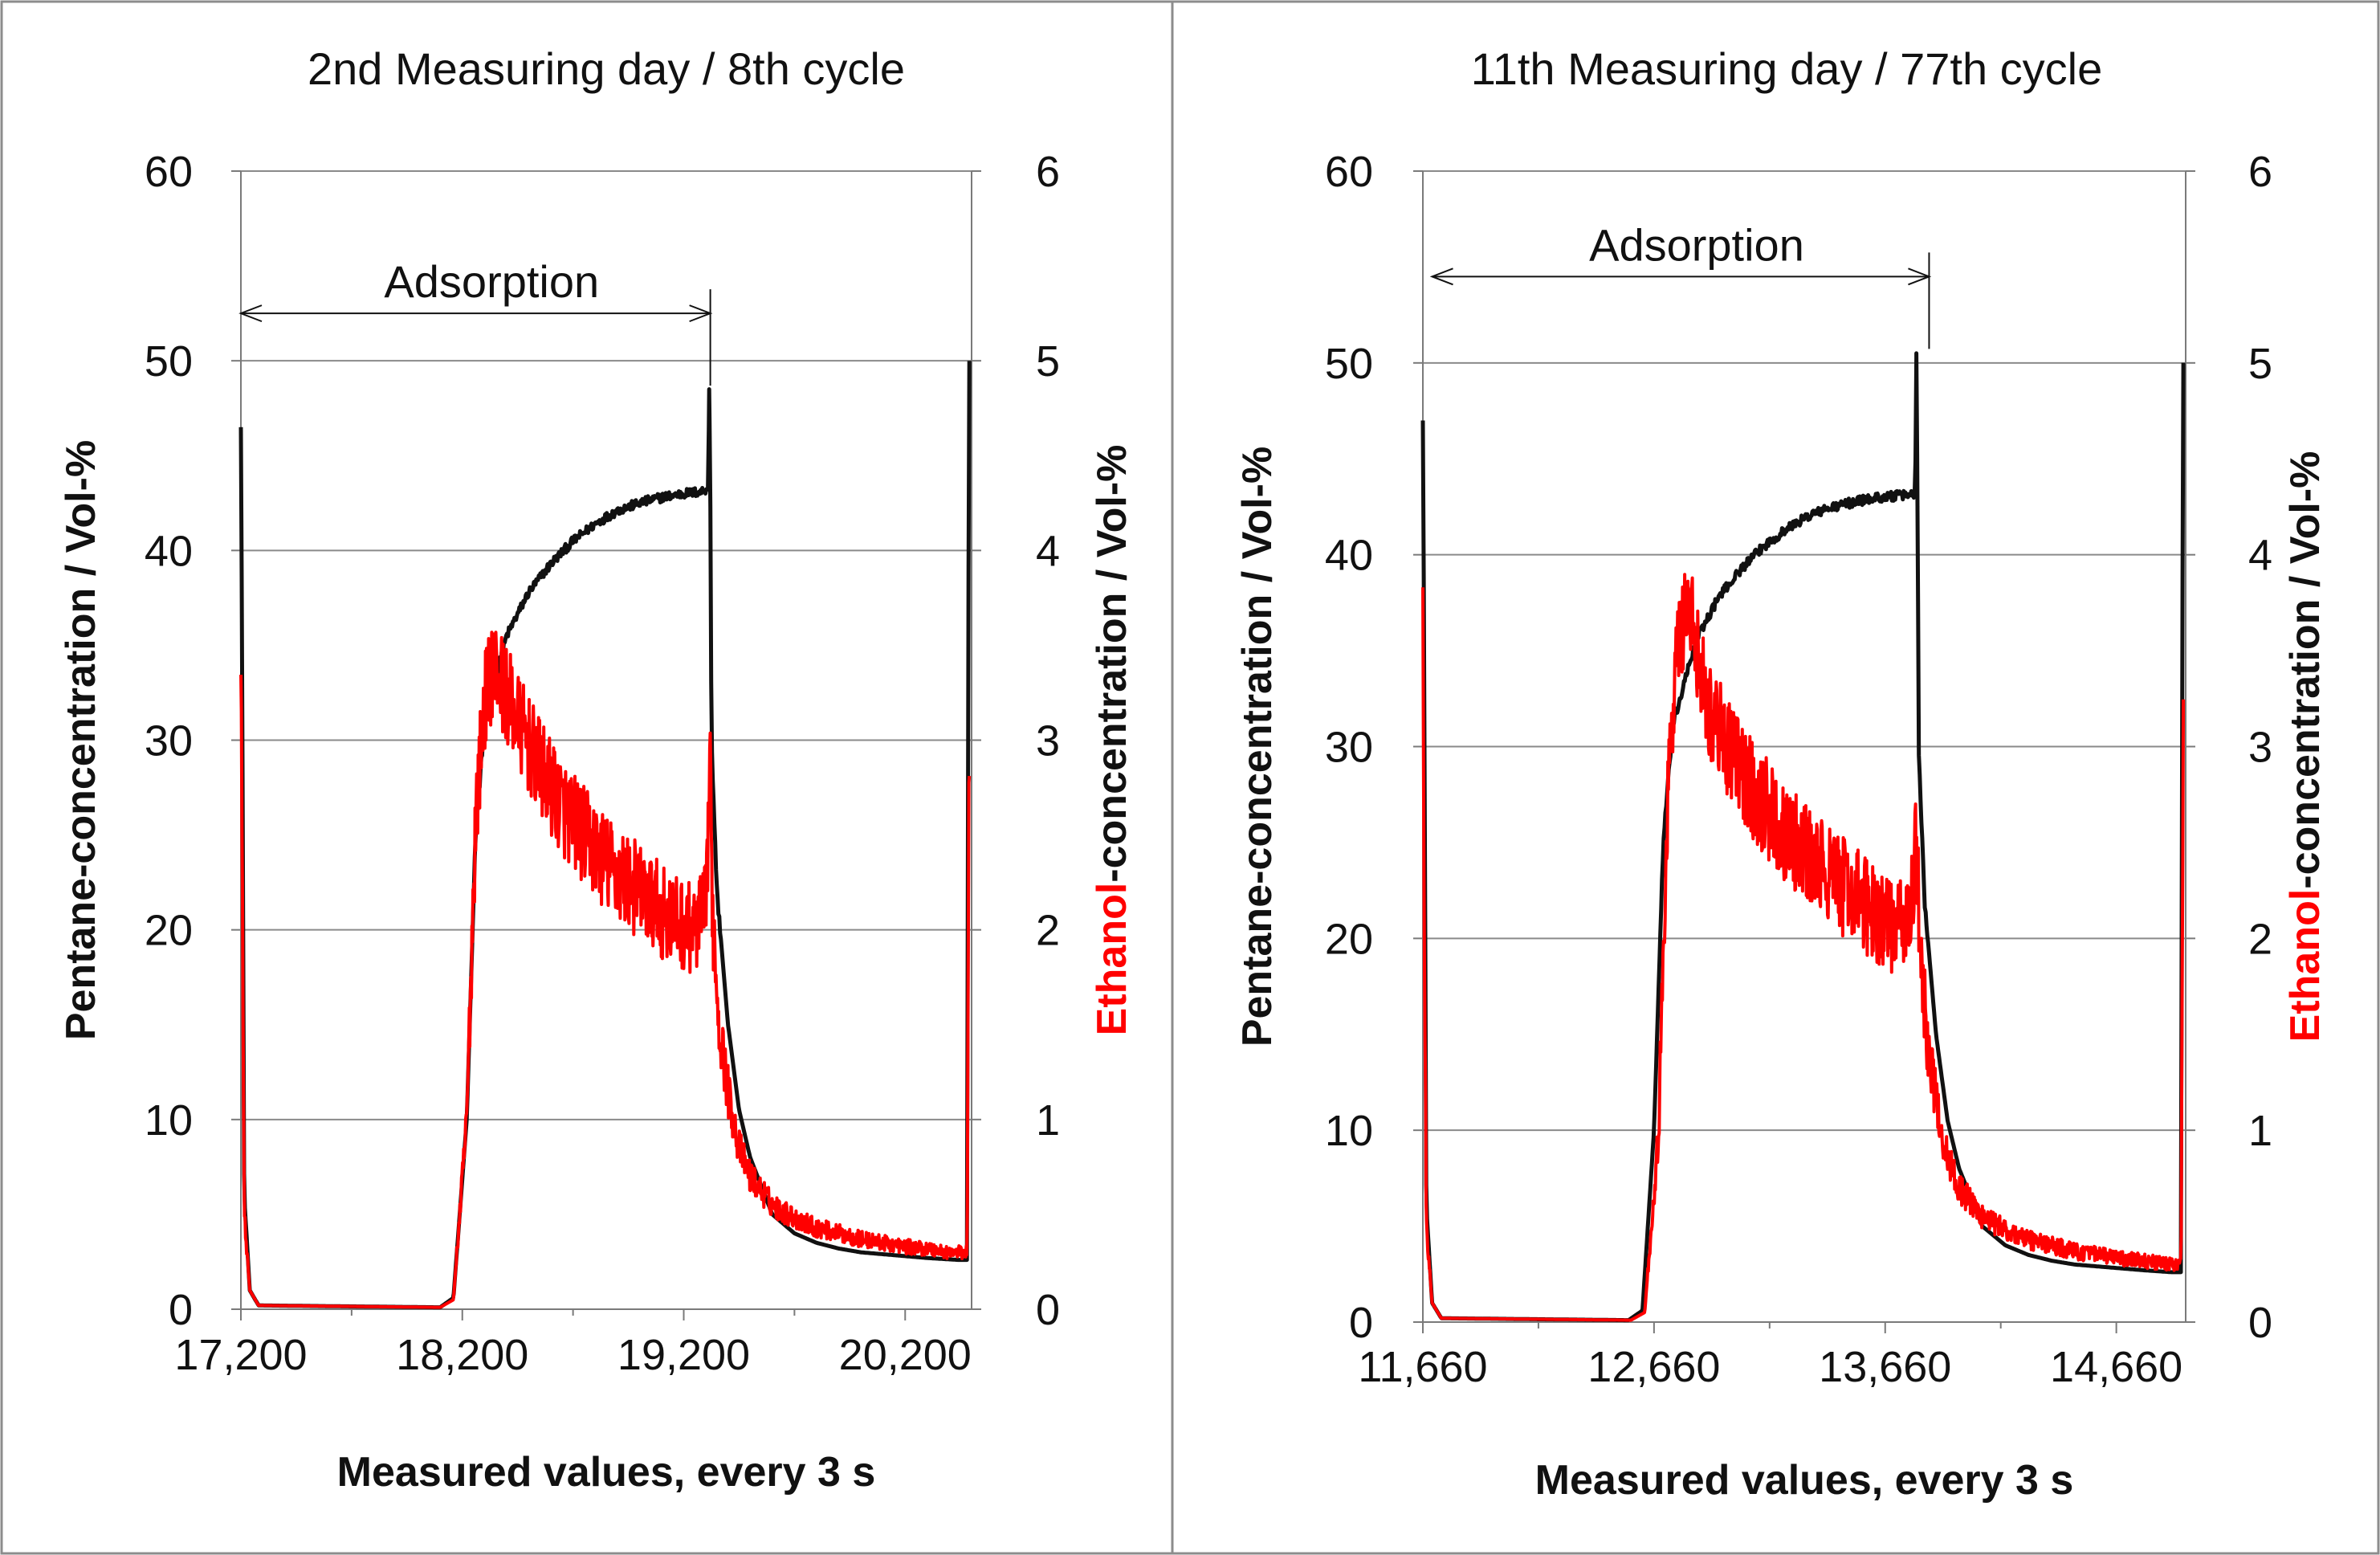 This screenshot has height=1555, width=2380. Describe the element at coordinates (1787, 68) in the screenshot. I see `chart-title: 11th Measuring day / 77th cycle` at that location.